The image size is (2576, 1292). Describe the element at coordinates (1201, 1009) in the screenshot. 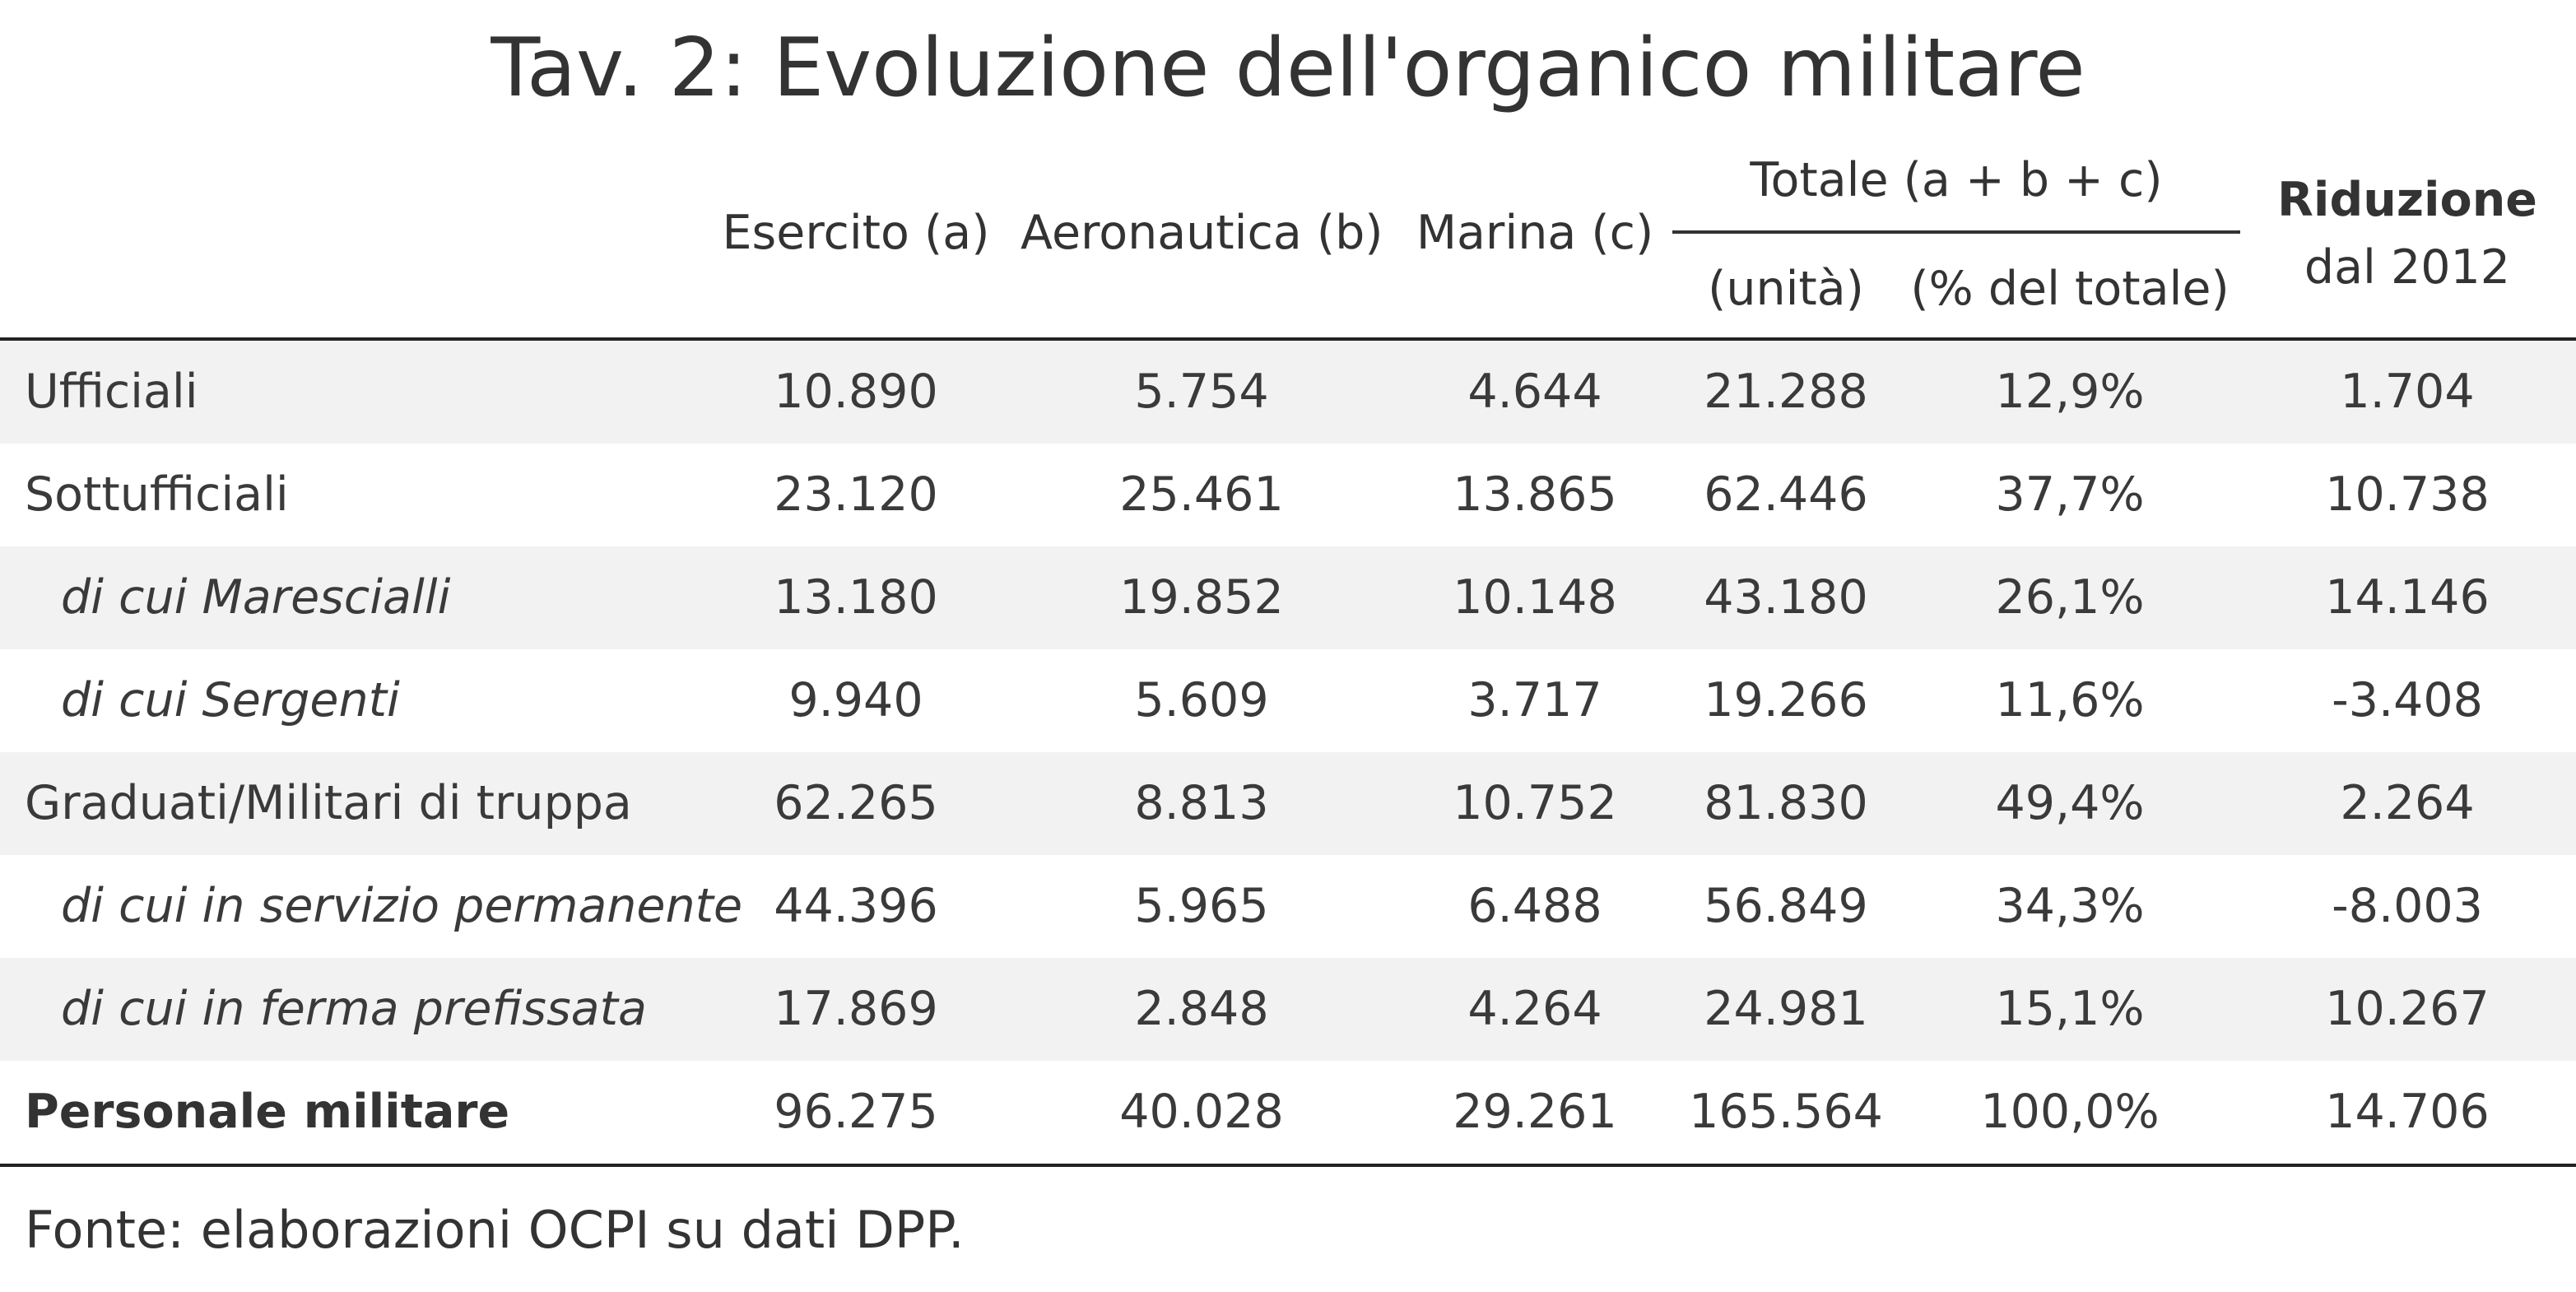

I see `cell-aeronautica: 2.848` at that location.